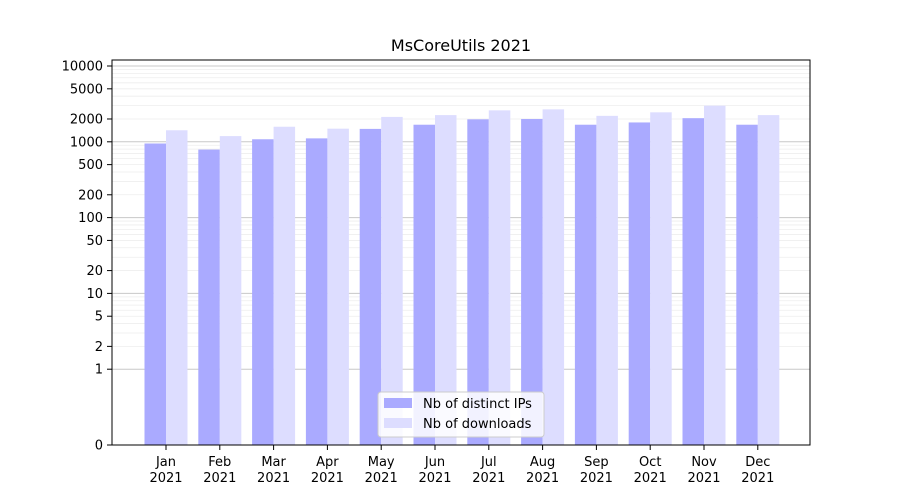  What do you see at coordinates (704, 462) in the screenshot?
I see `x-tick-label-month: Nov` at bounding box center [704, 462].